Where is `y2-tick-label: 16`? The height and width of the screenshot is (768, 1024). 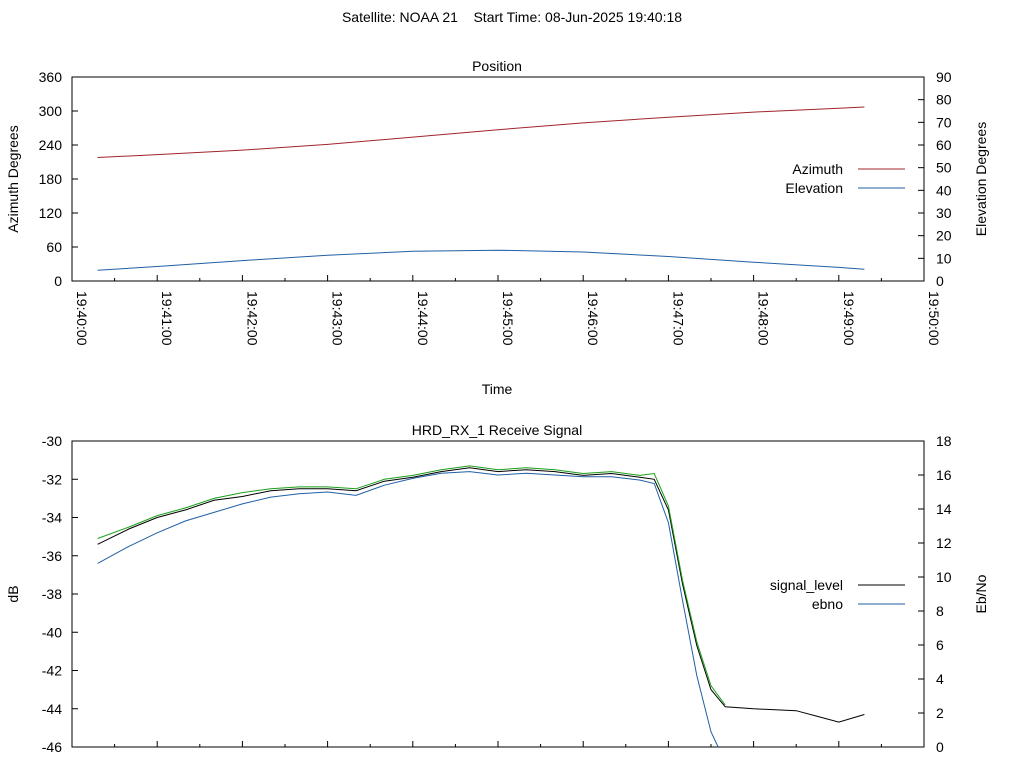
y2-tick-label: 16 is located at coordinates (944, 475).